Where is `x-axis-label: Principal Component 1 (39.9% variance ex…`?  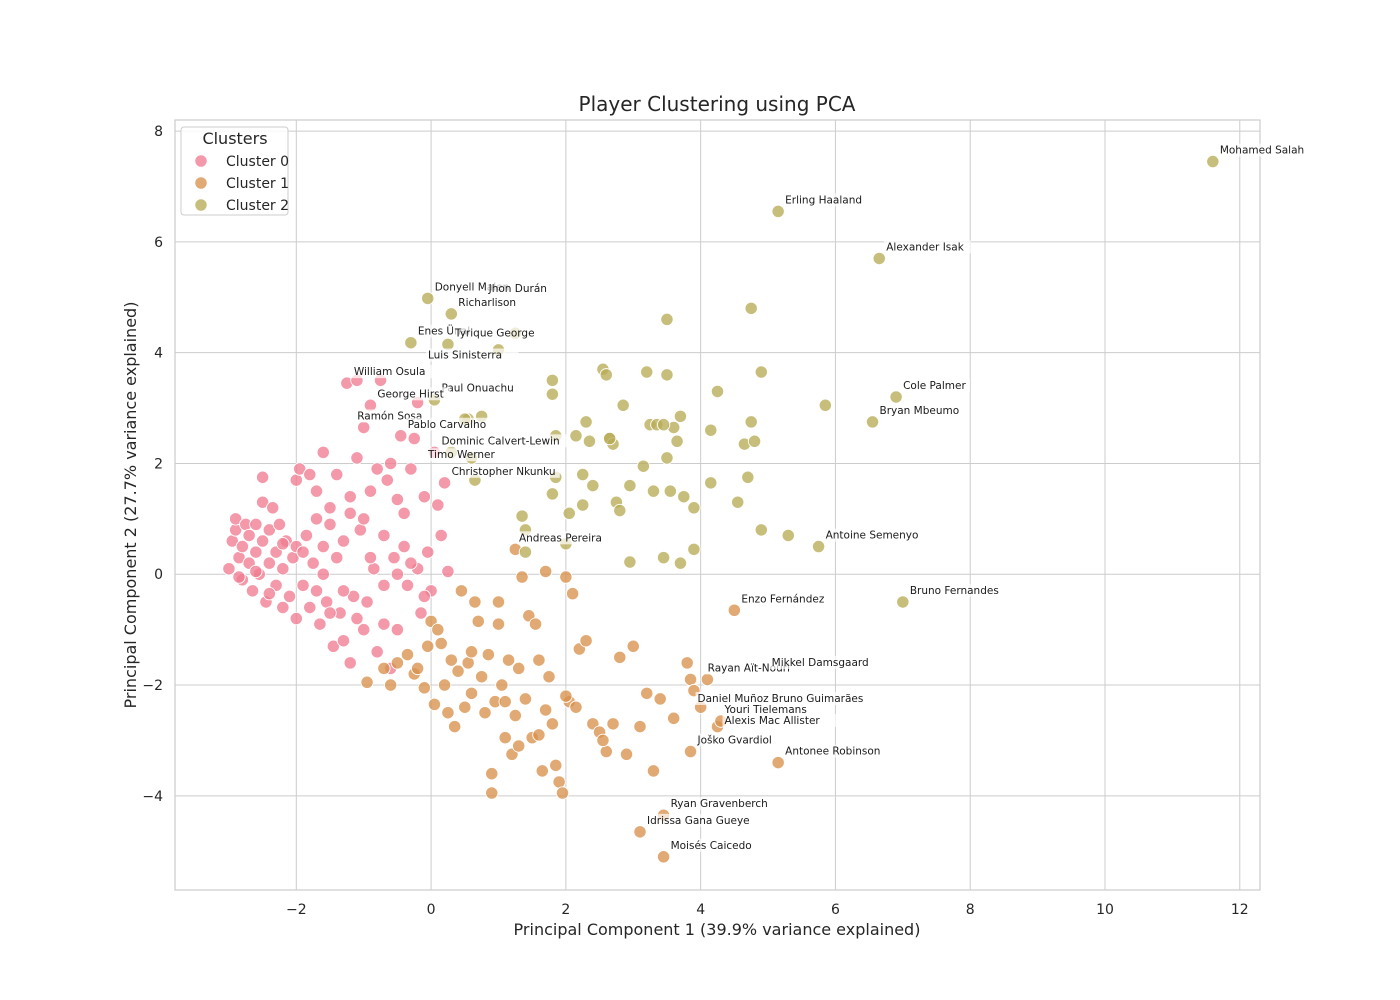
x-axis-label: Principal Component 1 (39.9% variance ex… is located at coordinates (717, 929).